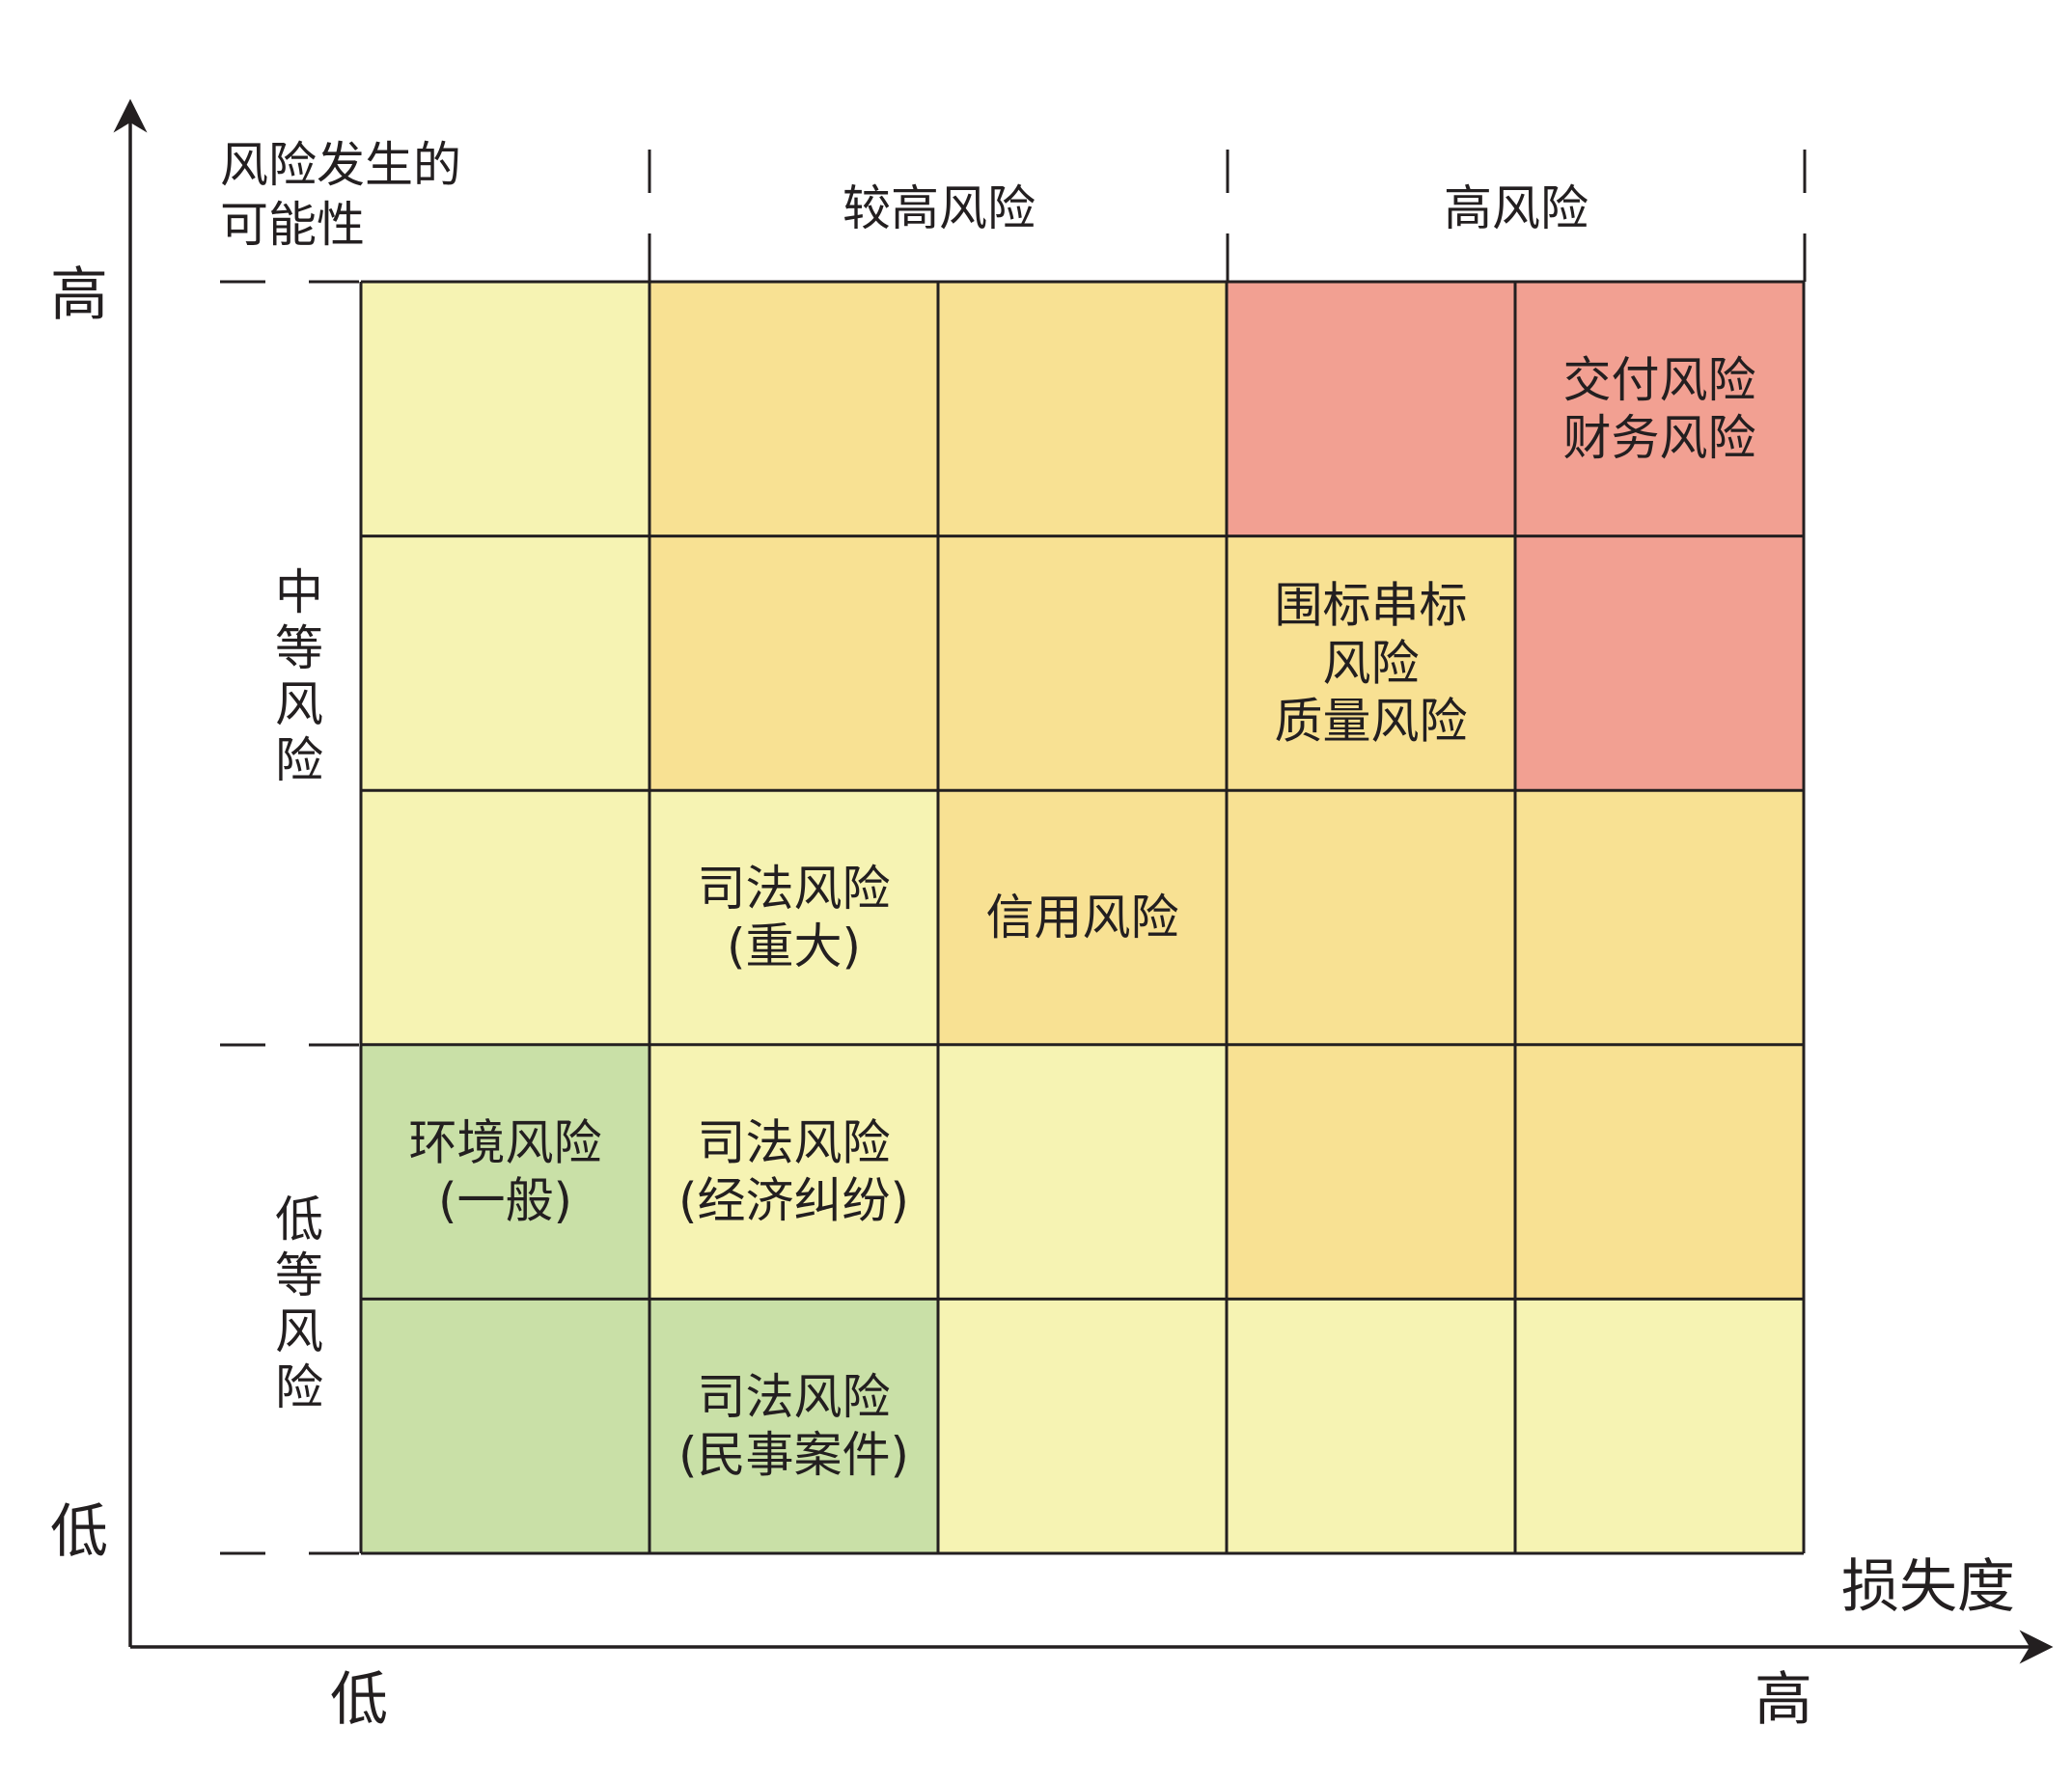 The width and height of the screenshot is (2072, 1782). Describe the element at coordinates (505, 1201) in the screenshot. I see `risk-label-line: (一般)` at that location.